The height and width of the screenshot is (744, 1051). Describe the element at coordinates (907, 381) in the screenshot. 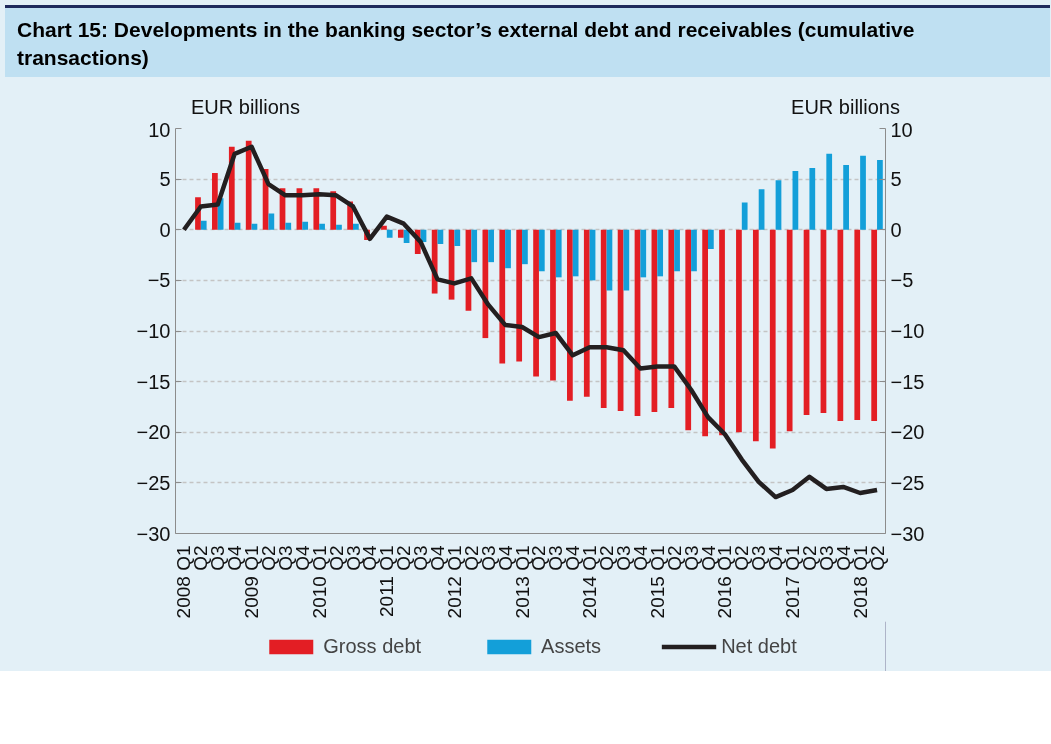

I see `y2-tick-label: −15` at that location.